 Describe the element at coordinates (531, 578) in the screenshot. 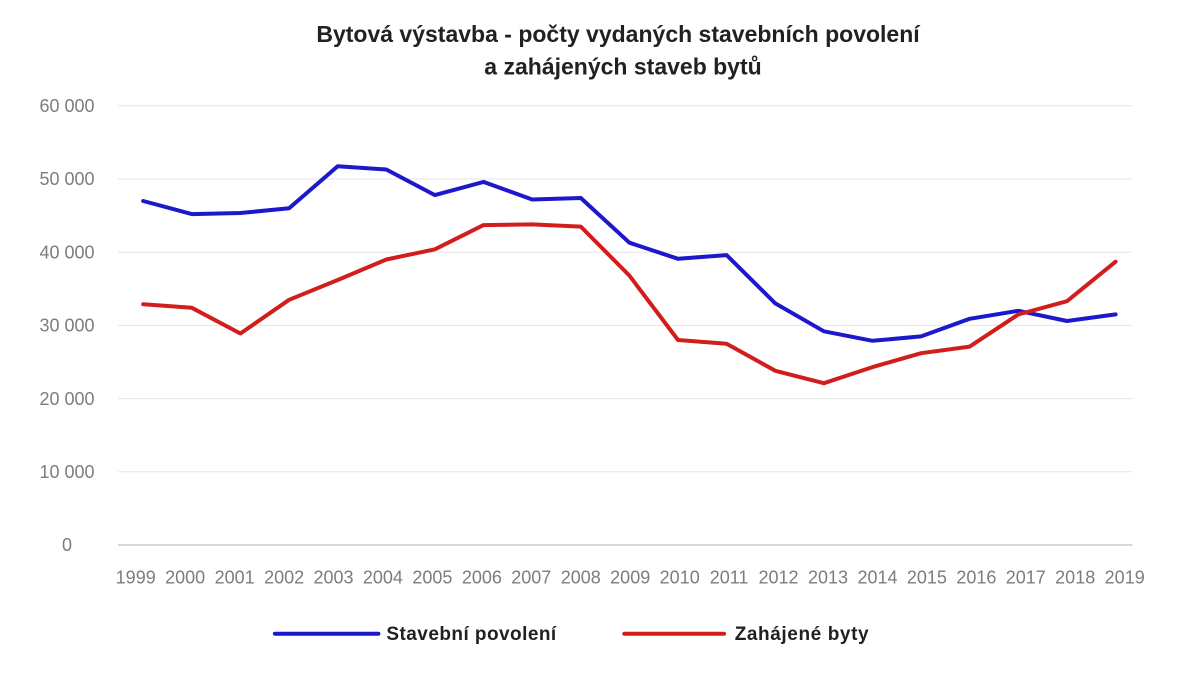

I see `svg-text: 2007` at that location.